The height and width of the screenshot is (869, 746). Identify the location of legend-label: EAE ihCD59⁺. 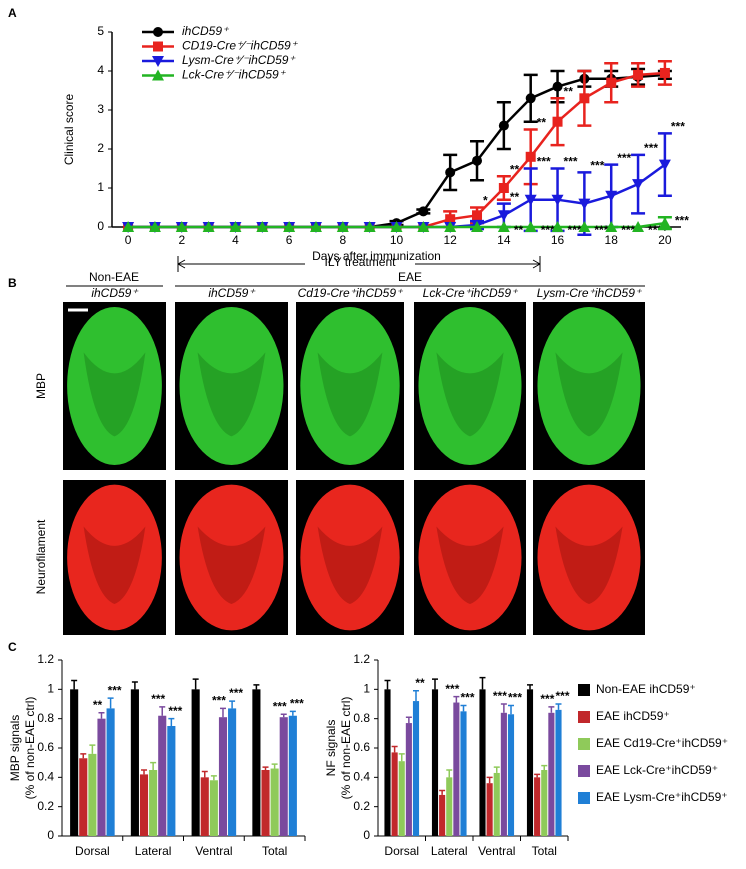
(633, 716).